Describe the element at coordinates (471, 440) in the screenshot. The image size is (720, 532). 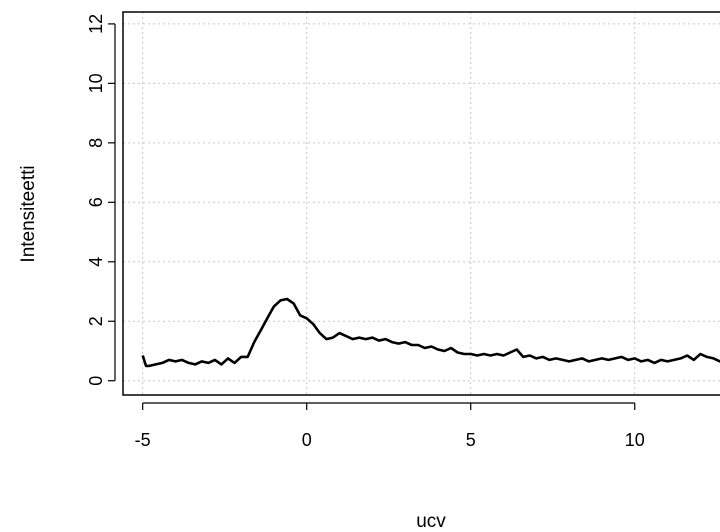
I see `x-tick-label: 5` at that location.